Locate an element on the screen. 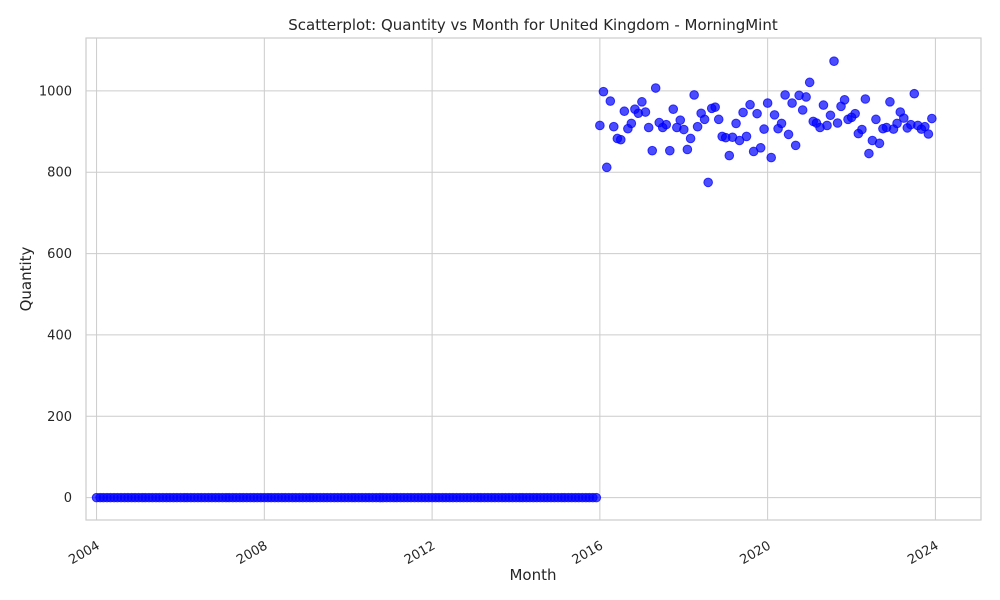 This screenshot has width=1000, height=600. y-tick-label: 1000 is located at coordinates (55, 91).